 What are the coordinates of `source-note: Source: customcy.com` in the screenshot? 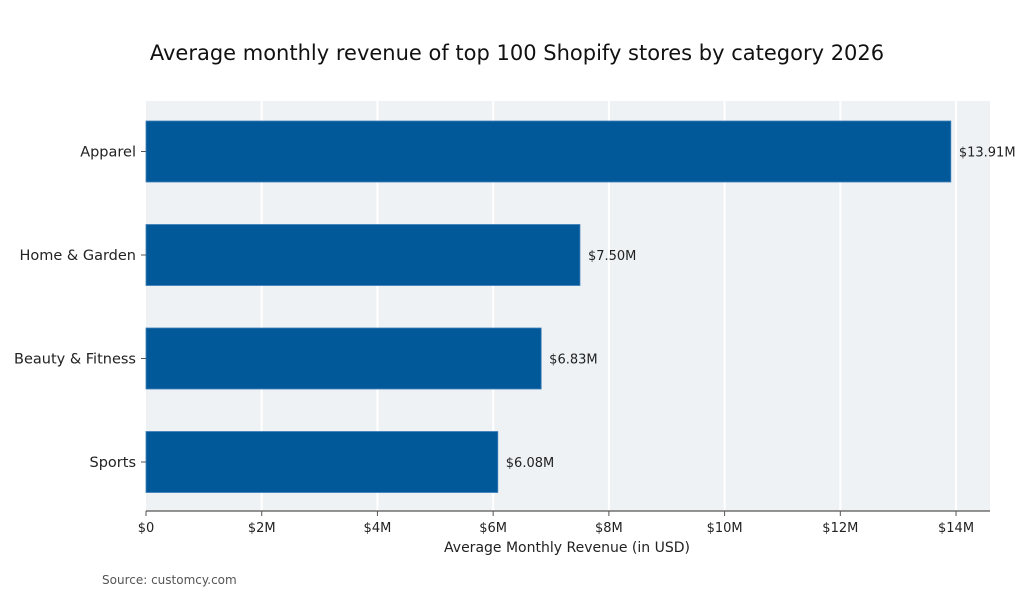 It's located at (169, 580).